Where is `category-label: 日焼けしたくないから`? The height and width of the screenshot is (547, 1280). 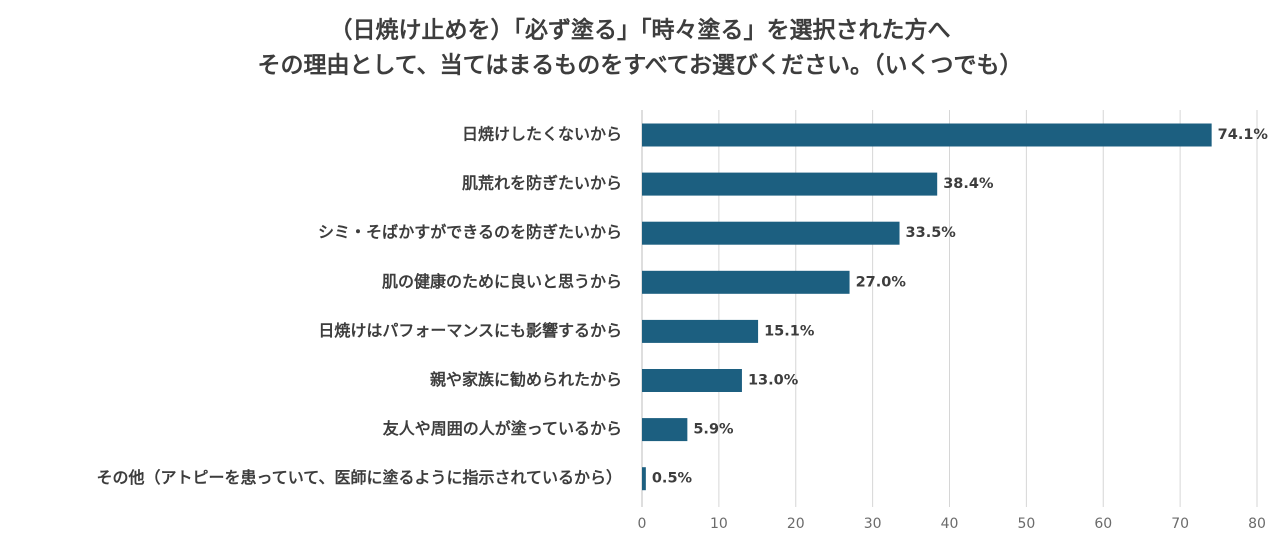 category-label: 日焼けしたくないから is located at coordinates (542, 134).